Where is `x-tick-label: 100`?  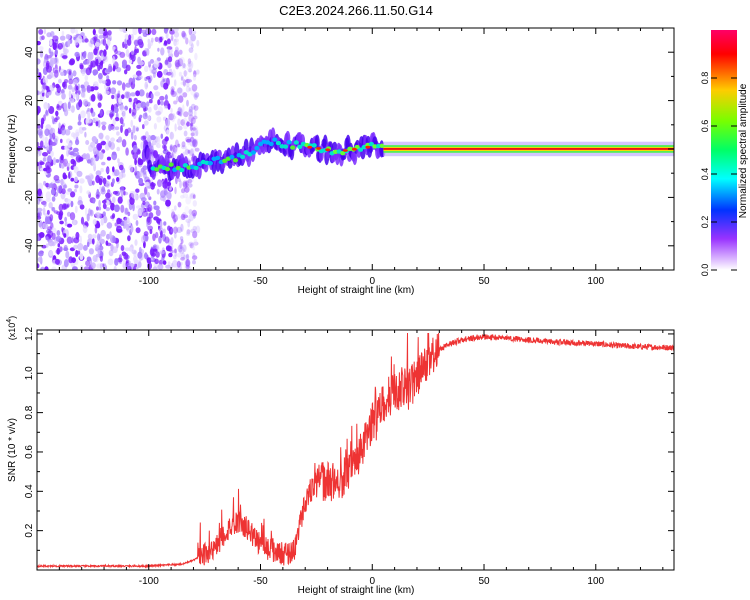
x-tick-label: 100 is located at coordinates (595, 281).